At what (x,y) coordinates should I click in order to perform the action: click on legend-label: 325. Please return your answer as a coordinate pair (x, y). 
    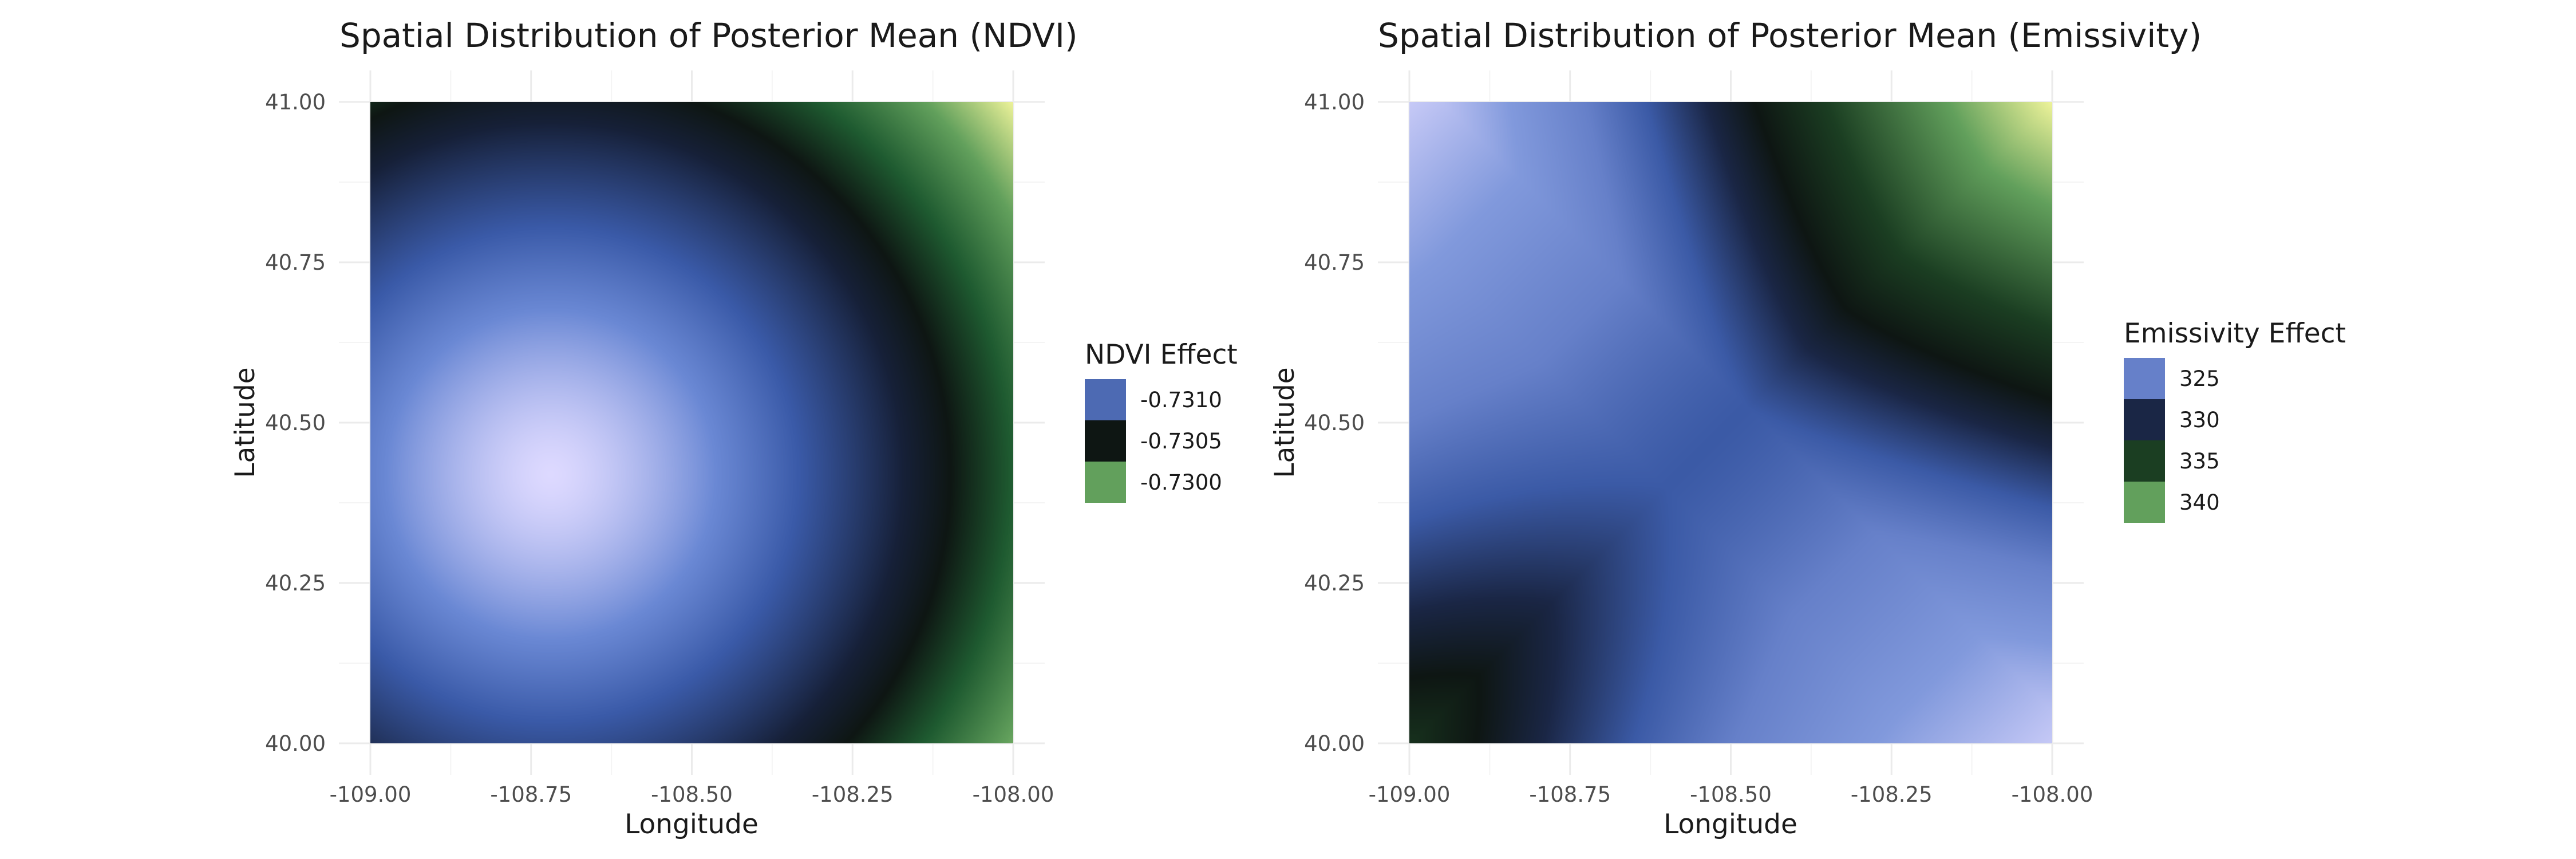
    Looking at the image, I should click on (2199, 379).